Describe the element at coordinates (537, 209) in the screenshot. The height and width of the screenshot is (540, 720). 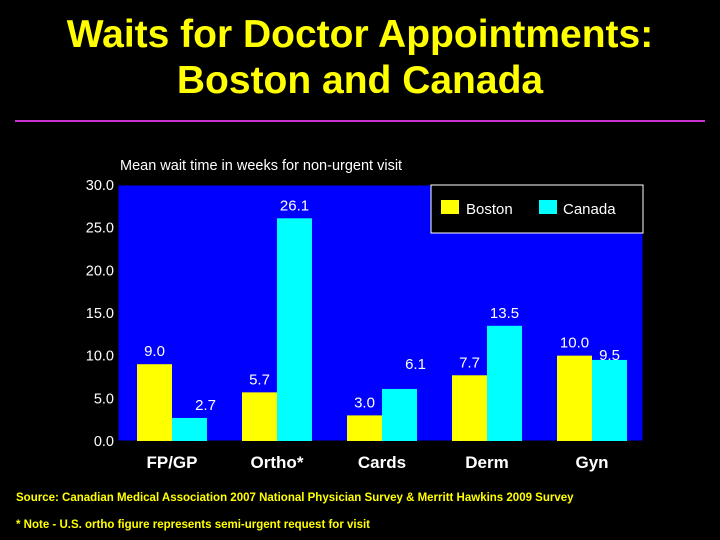
I see `legend-box` at that location.